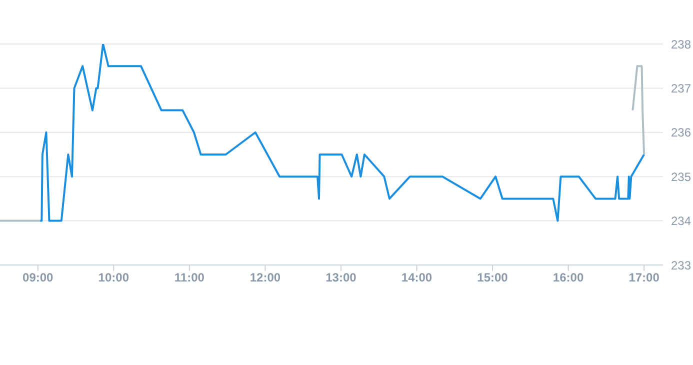  Describe the element at coordinates (38, 277) in the screenshot. I see `x-tick-label: 09:00` at that location.